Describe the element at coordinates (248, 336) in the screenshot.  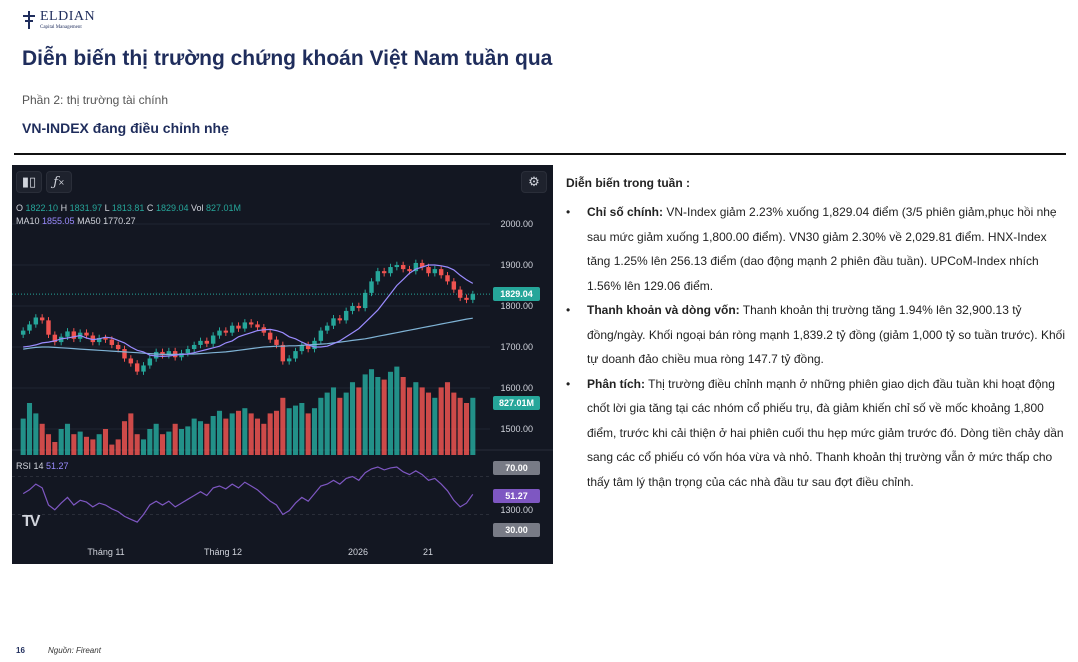
I see `ma50-line` at that location.